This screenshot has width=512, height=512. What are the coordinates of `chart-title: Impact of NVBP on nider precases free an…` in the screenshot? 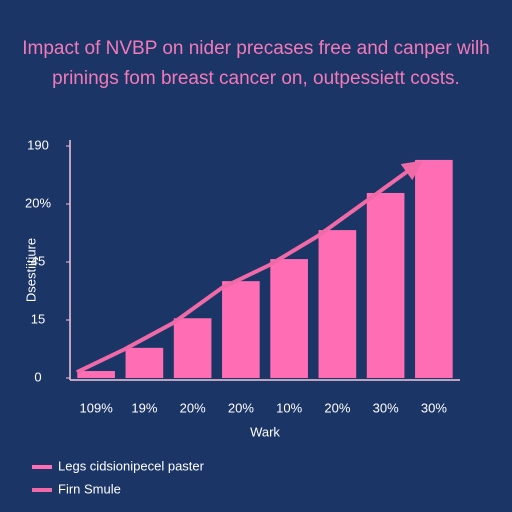 It's located at (256, 63).